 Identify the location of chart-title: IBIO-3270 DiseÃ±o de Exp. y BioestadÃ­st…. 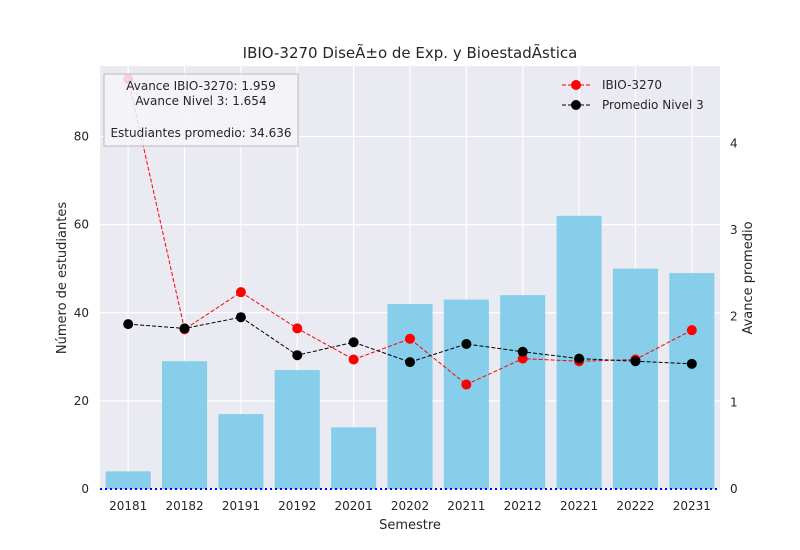
(410, 52).